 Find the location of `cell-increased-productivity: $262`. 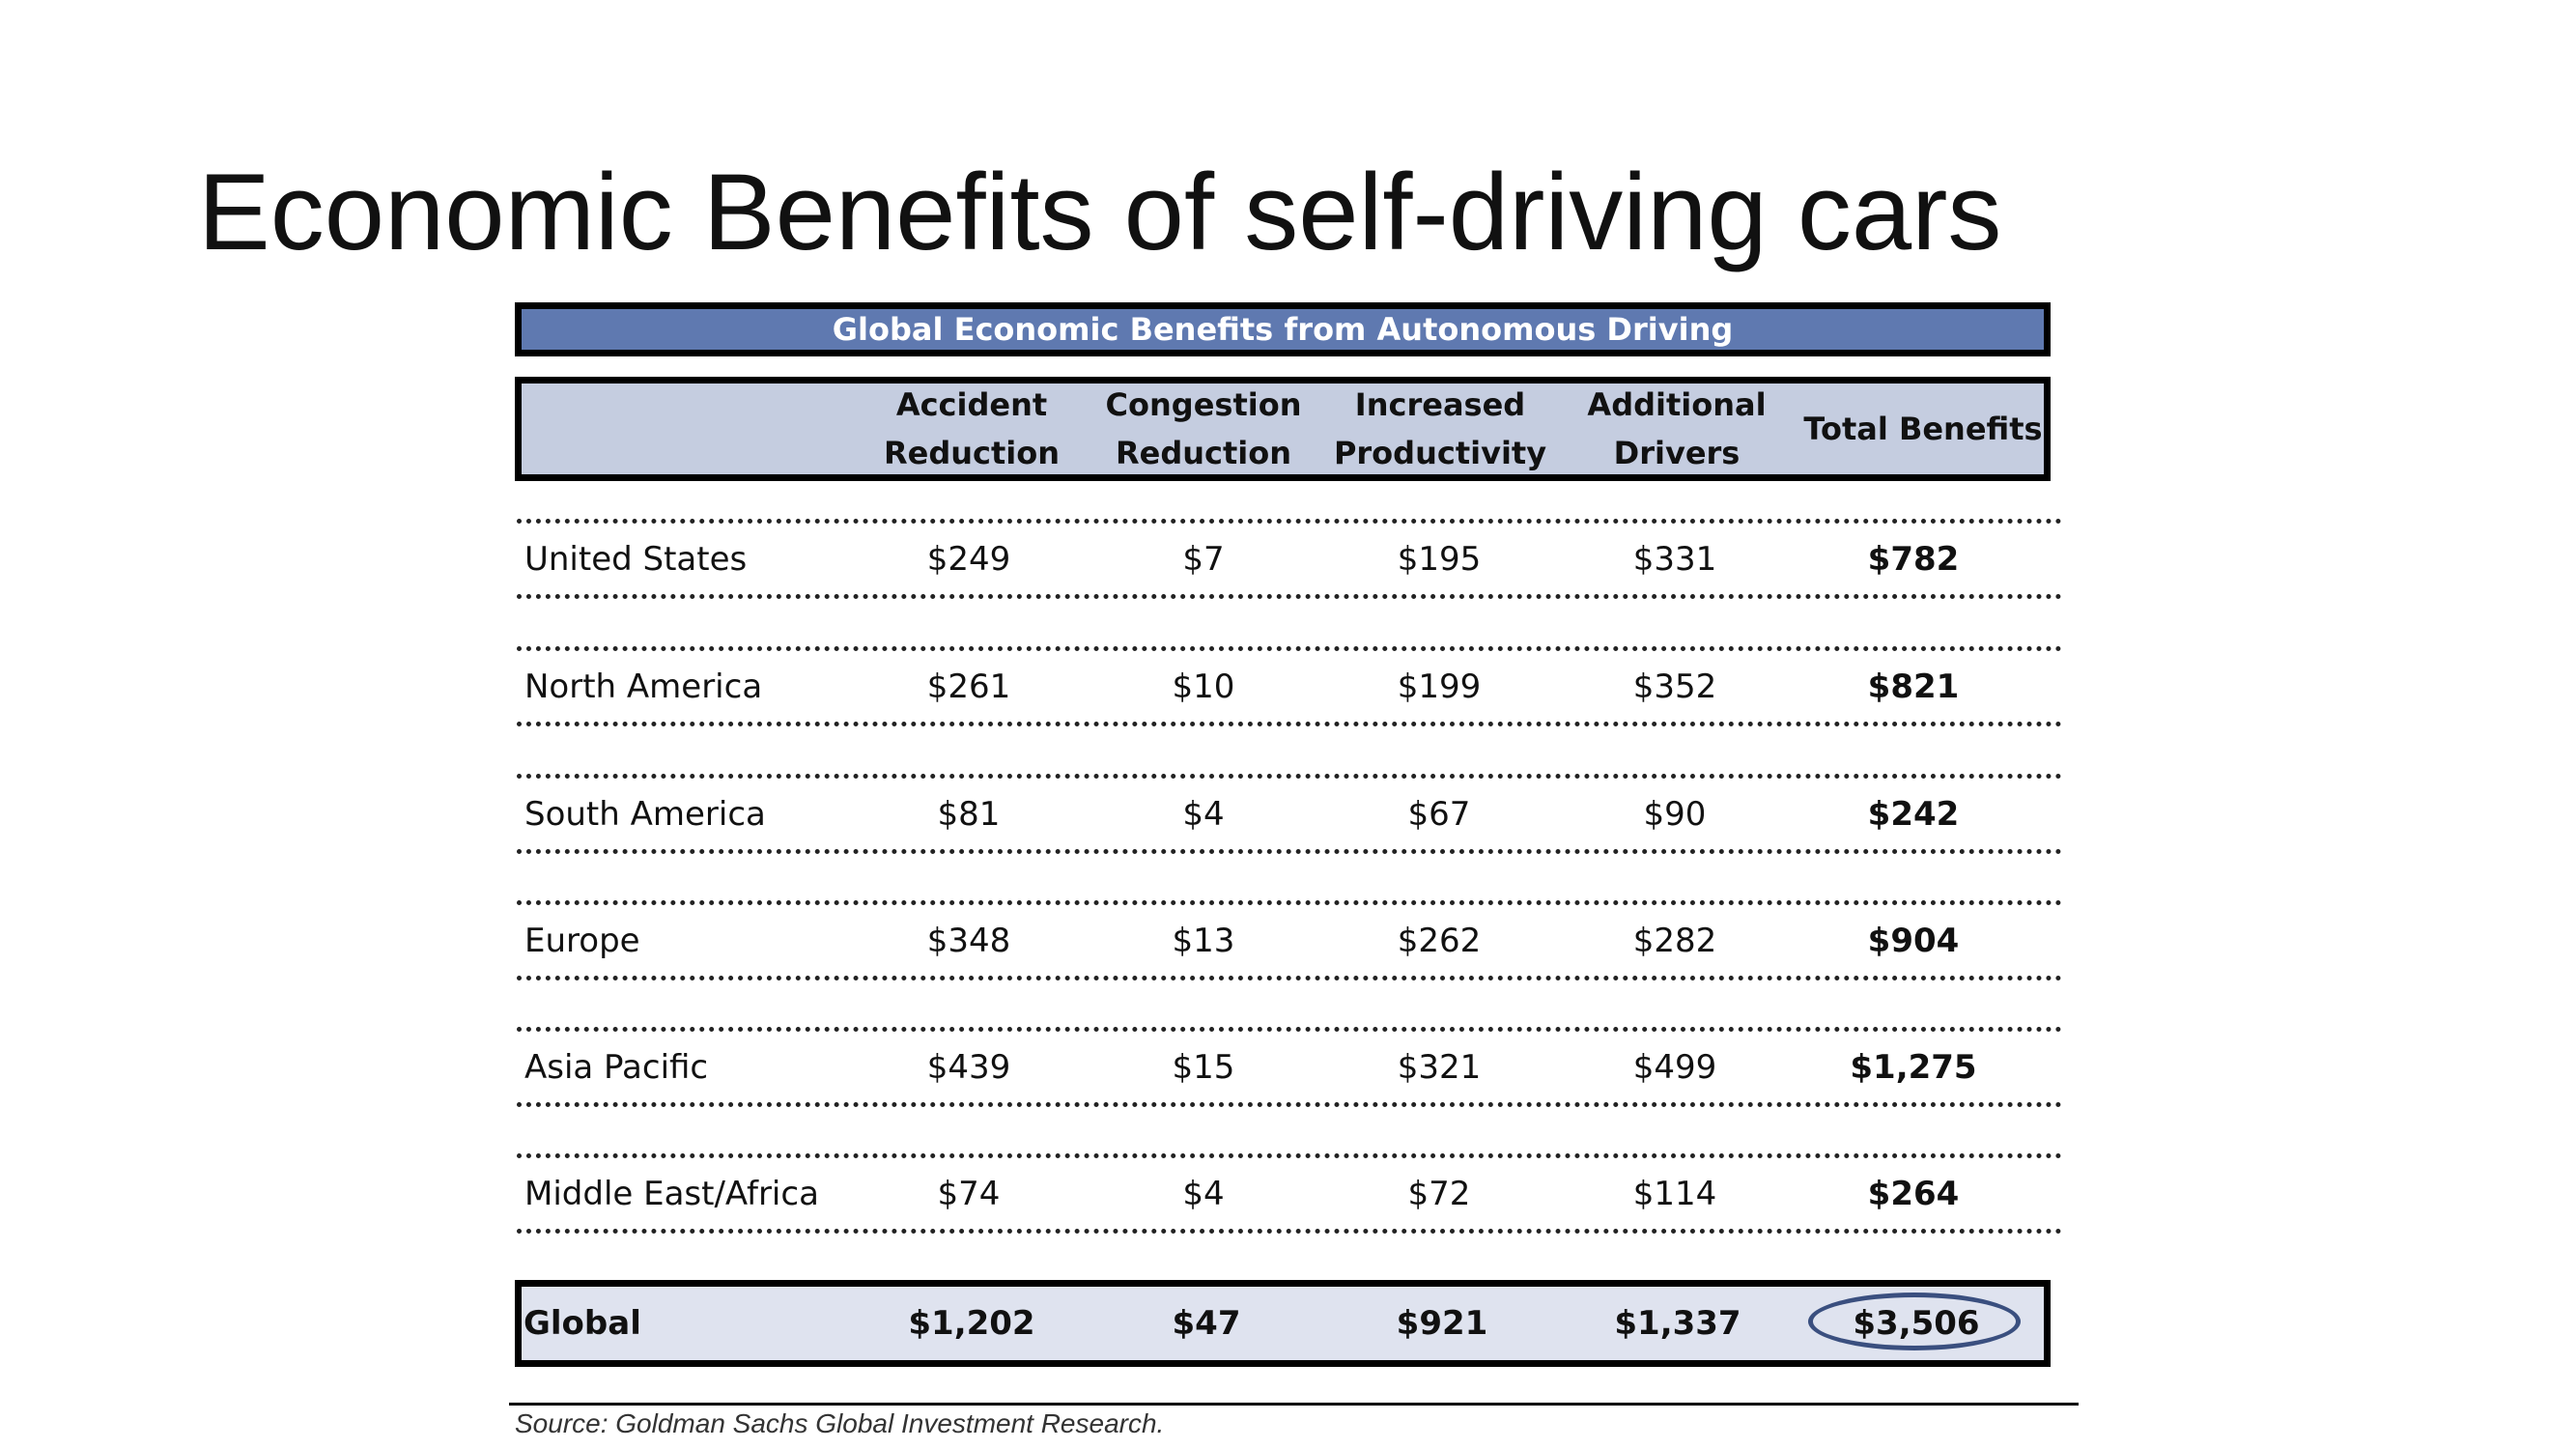

cell-increased-productivity: $262 is located at coordinates (1439, 940).